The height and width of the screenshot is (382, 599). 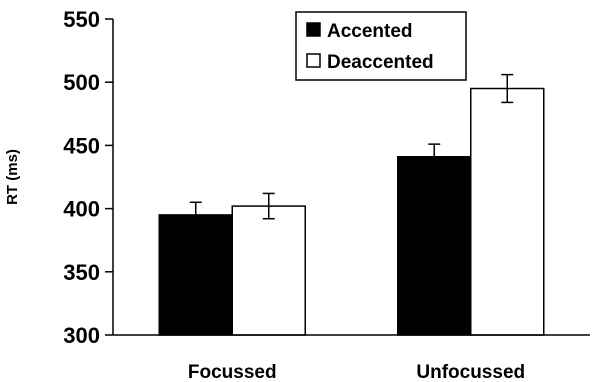 What do you see at coordinates (268, 270) in the screenshot?
I see `bar-deaccented-focussed` at bounding box center [268, 270].